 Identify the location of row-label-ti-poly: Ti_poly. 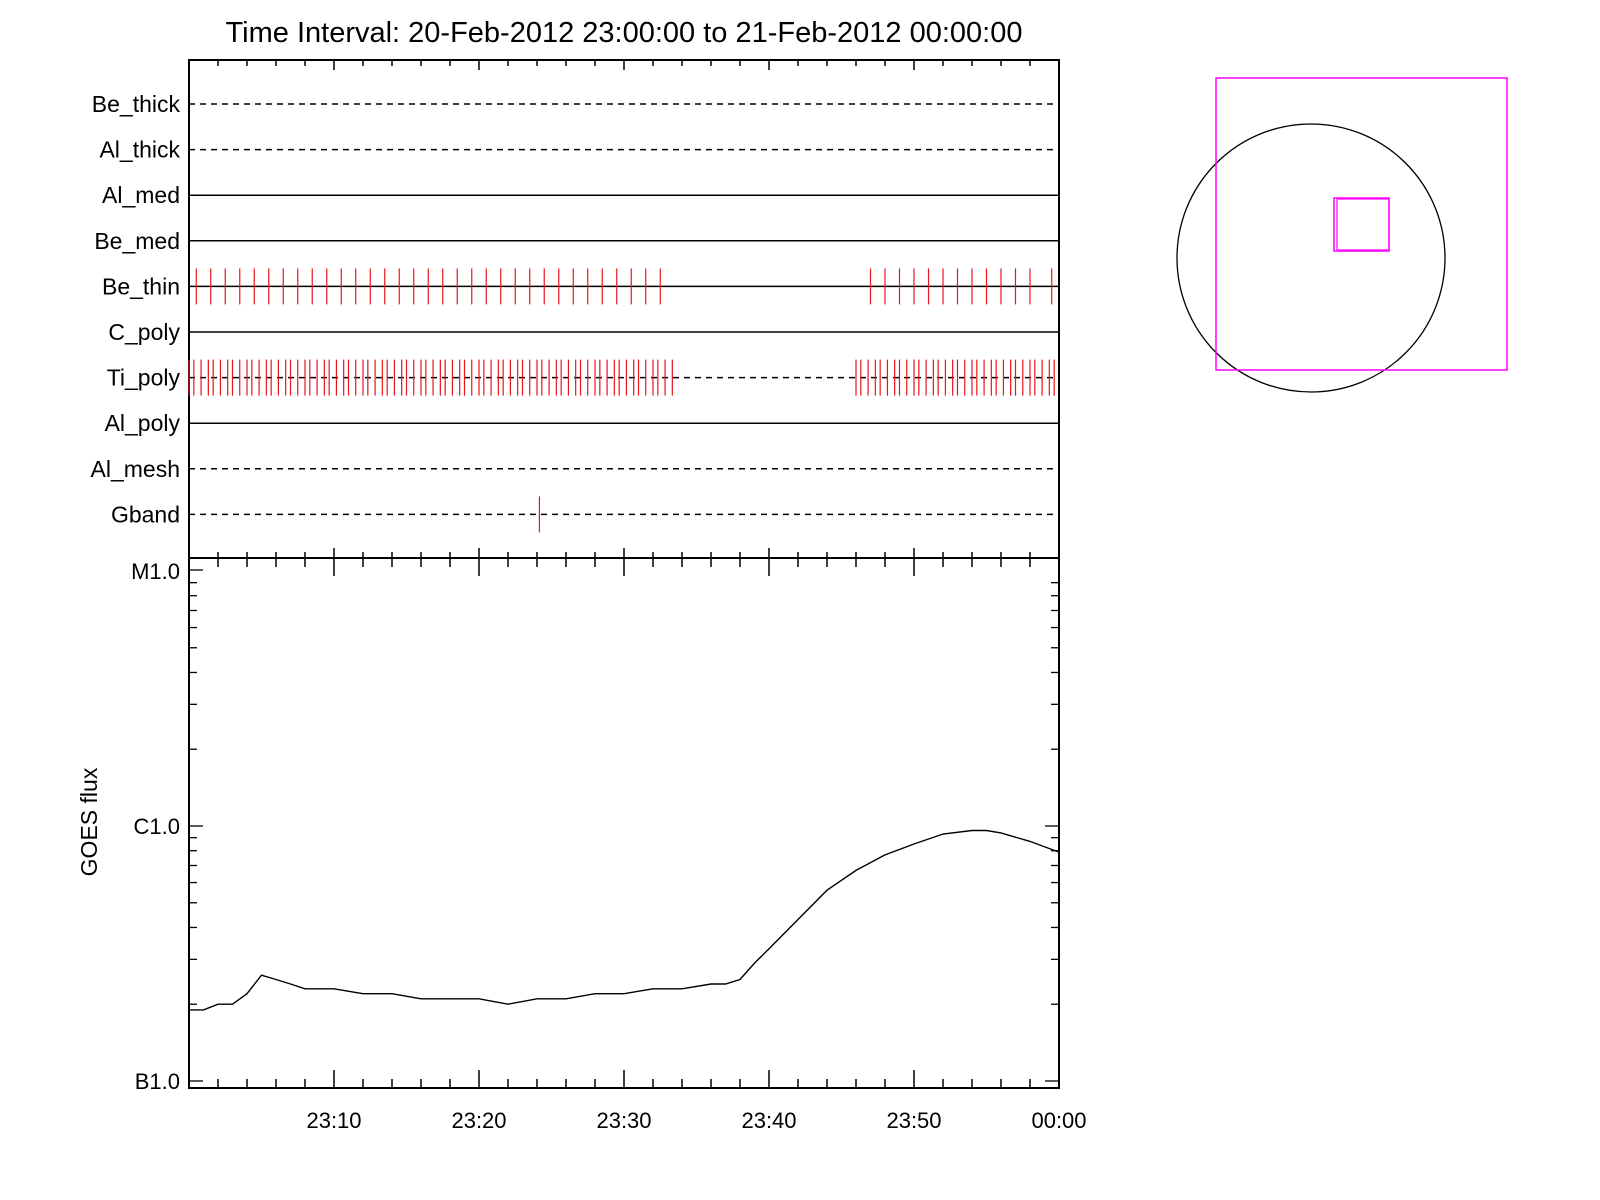
(144, 378).